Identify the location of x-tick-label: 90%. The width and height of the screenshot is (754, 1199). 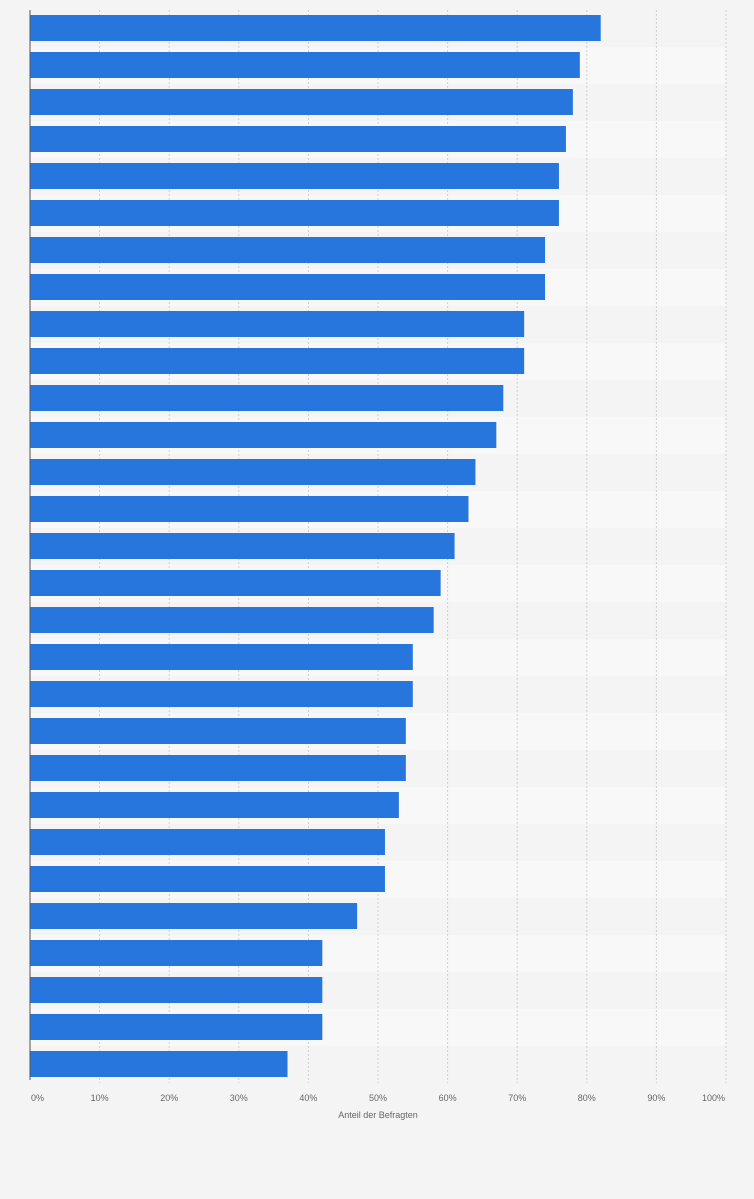
(656, 1098).